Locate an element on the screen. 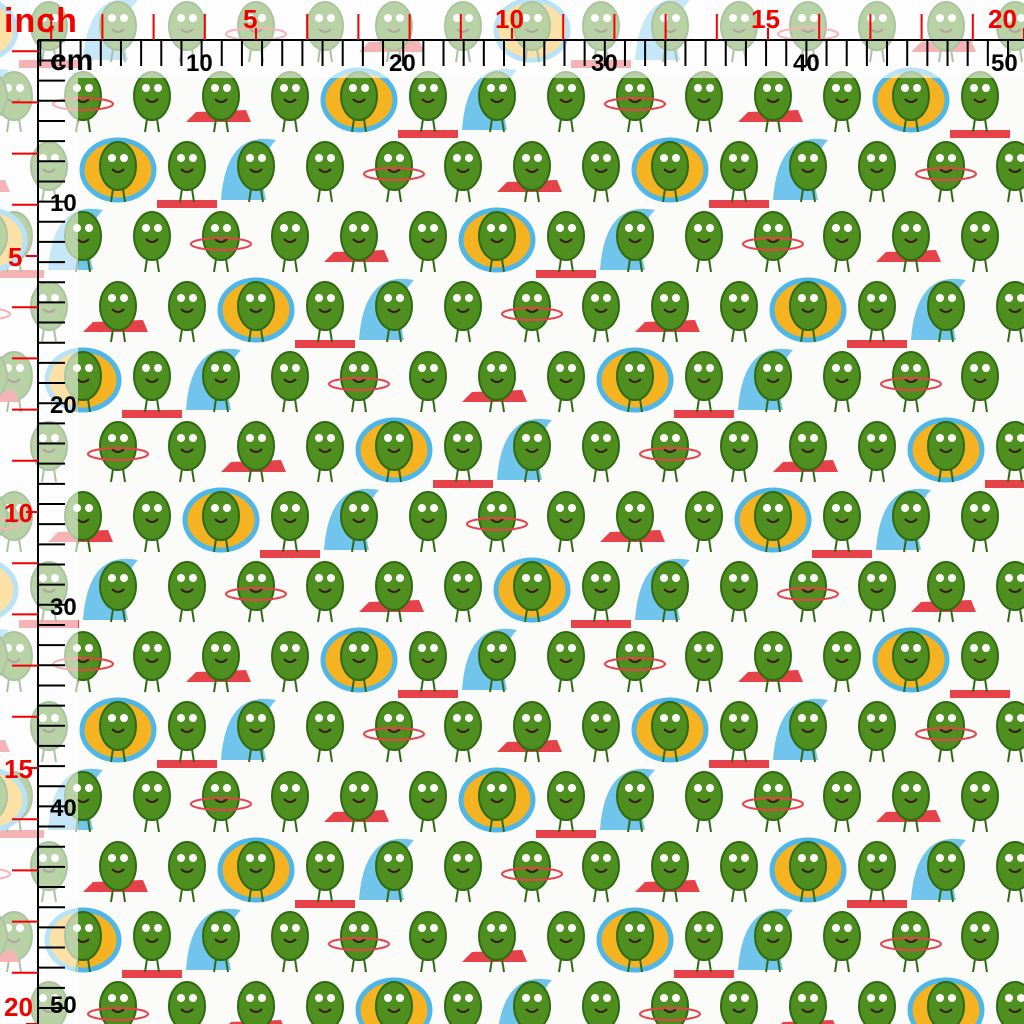 The width and height of the screenshot is (1024, 1024). left-inch-label: 5 is located at coordinates (15, 257).